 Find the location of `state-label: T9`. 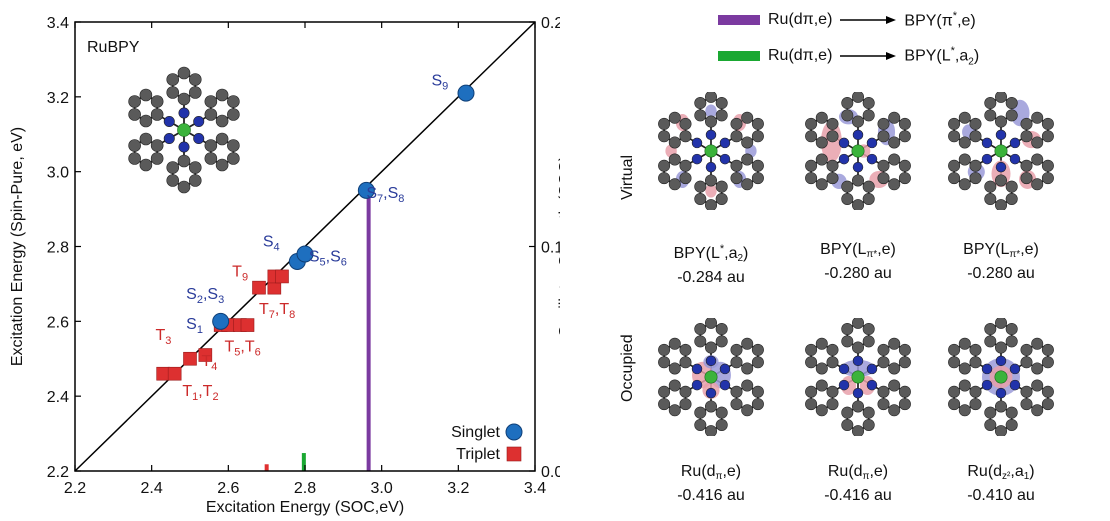

state-label: T9 is located at coordinates (240, 273).